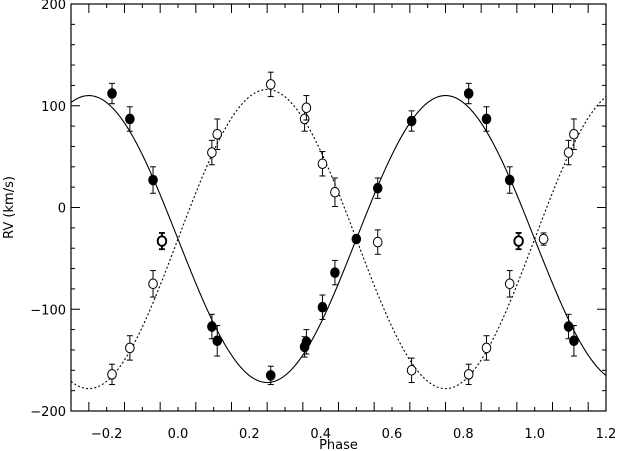 The height and width of the screenshot is (451, 621). Describe the element at coordinates (392, 434) in the screenshot. I see `x-tick-label: 0.6` at that location.